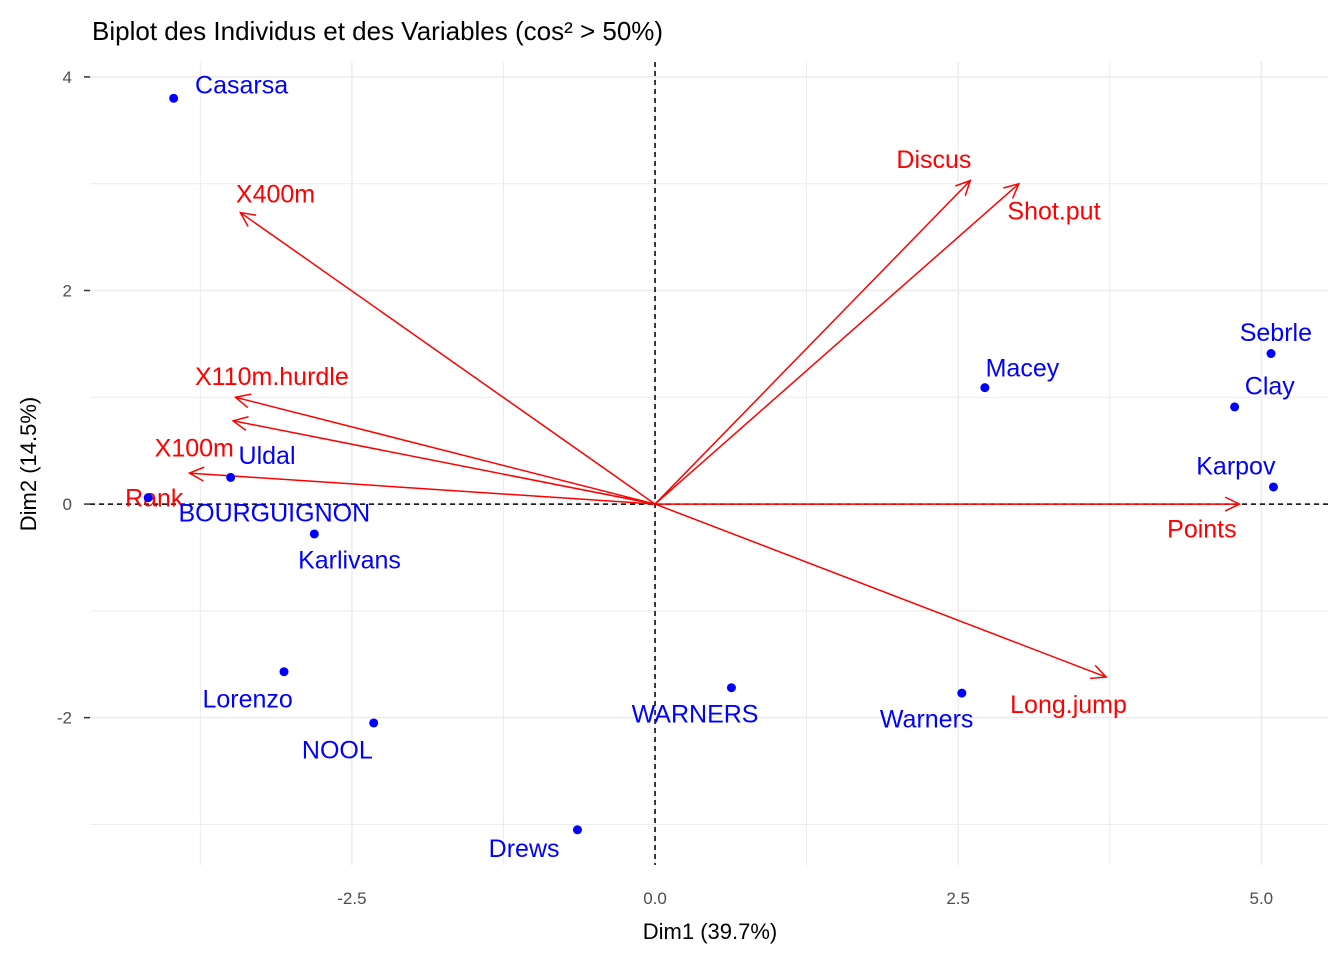 Image resolution: width=1344 pixels, height=960 pixels. I want to click on individual-label: Uldal, so click(267, 456).